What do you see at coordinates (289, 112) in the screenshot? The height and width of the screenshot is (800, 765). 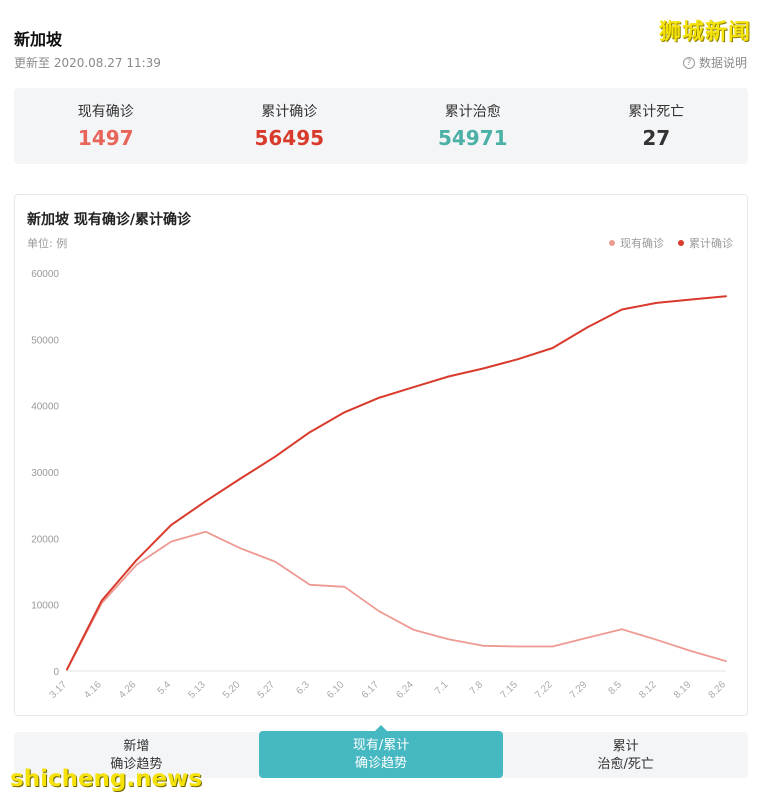 I see `stat-label: 累计确诊` at bounding box center [289, 112].